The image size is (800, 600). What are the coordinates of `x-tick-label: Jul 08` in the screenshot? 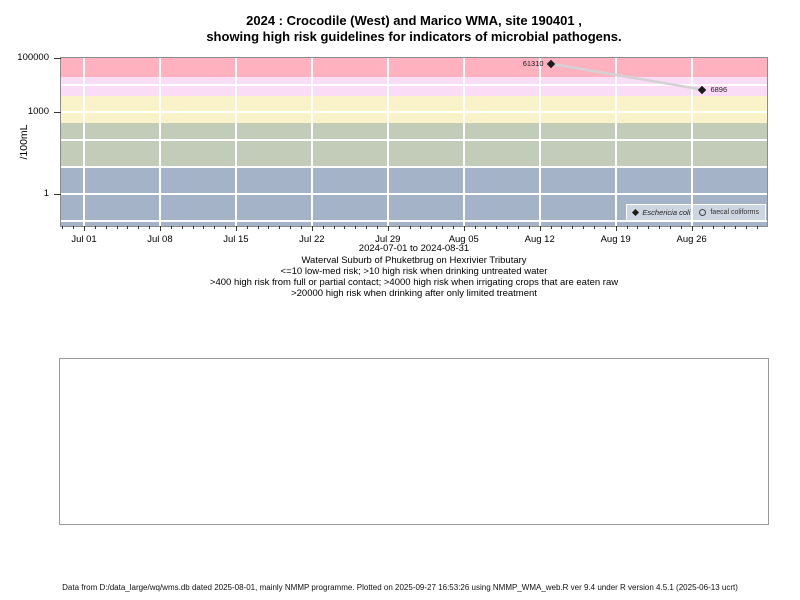 It's located at (160, 239).